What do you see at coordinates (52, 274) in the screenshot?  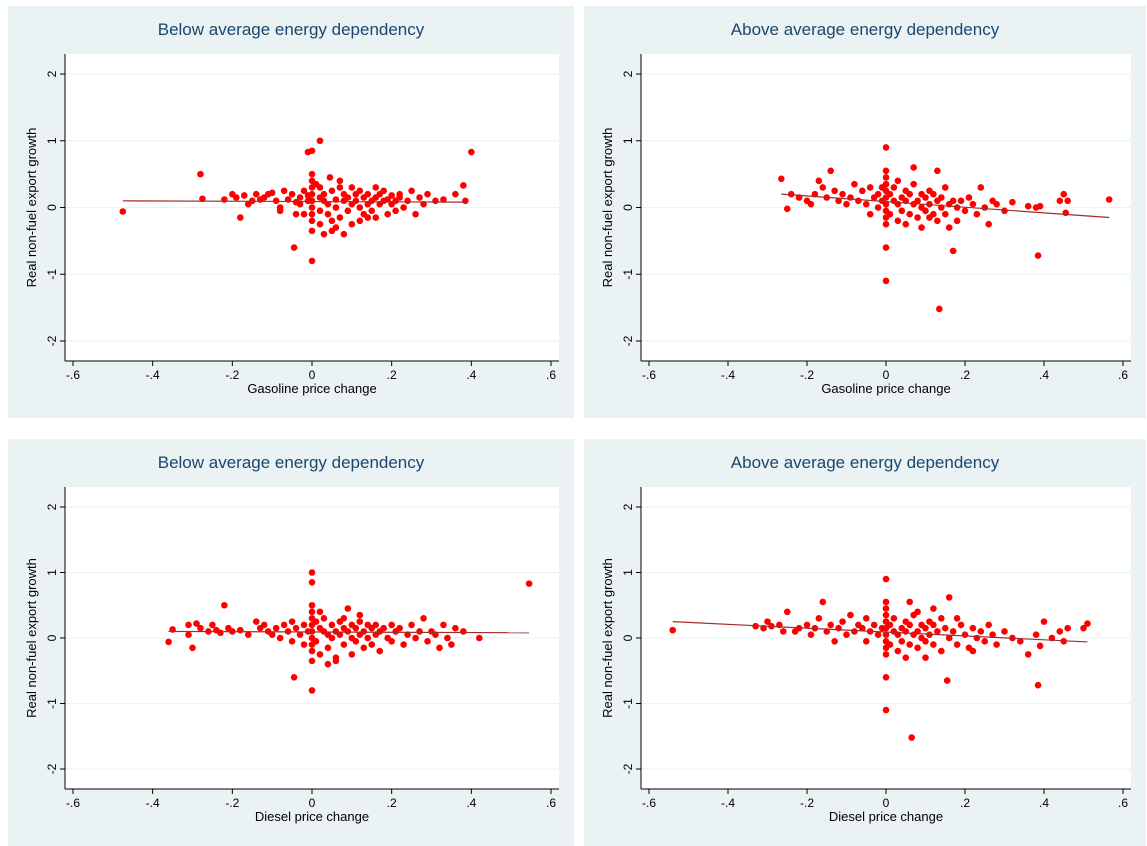 I see `y-tick-label: -1` at bounding box center [52, 274].